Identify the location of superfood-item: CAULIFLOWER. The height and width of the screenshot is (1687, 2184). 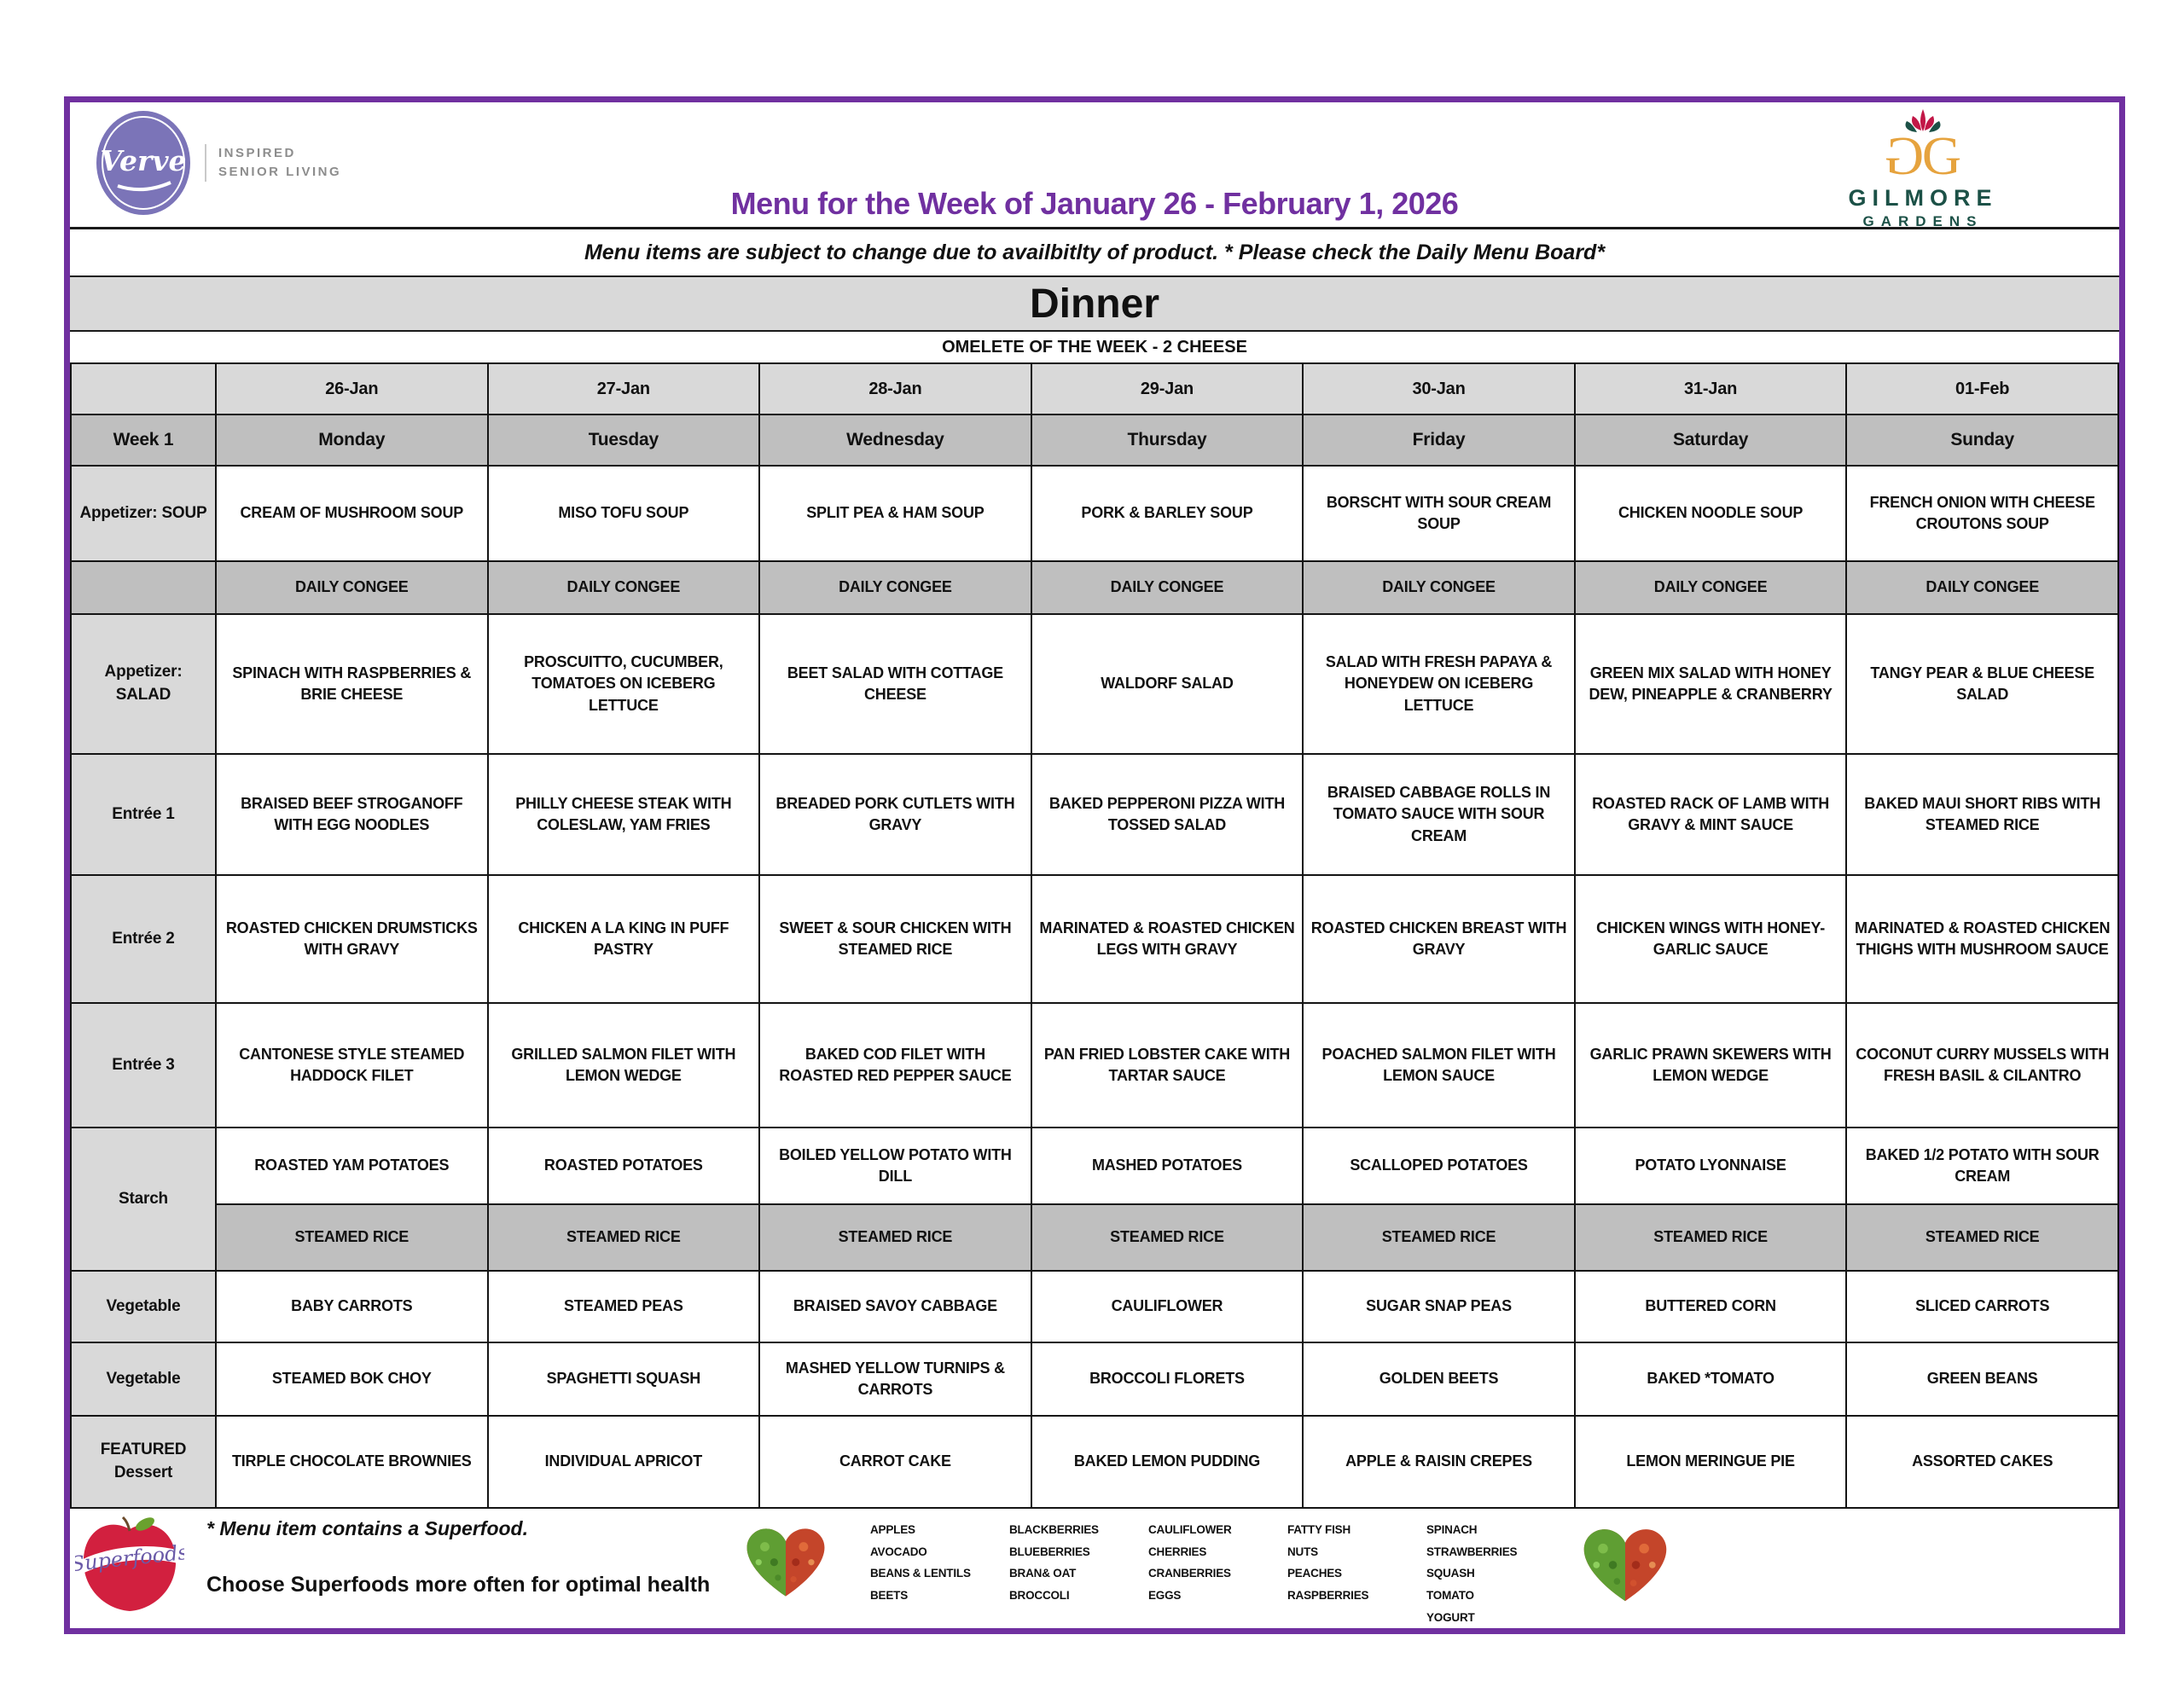
(1190, 1529).